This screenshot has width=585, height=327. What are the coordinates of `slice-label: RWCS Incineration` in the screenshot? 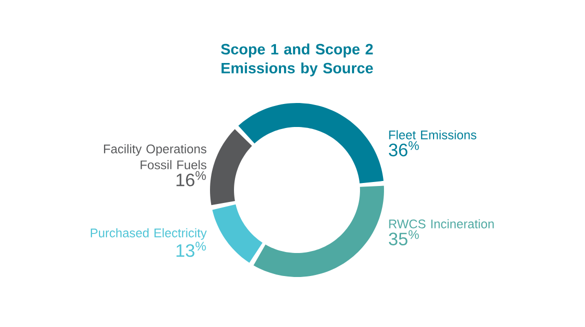 It's located at (441, 223).